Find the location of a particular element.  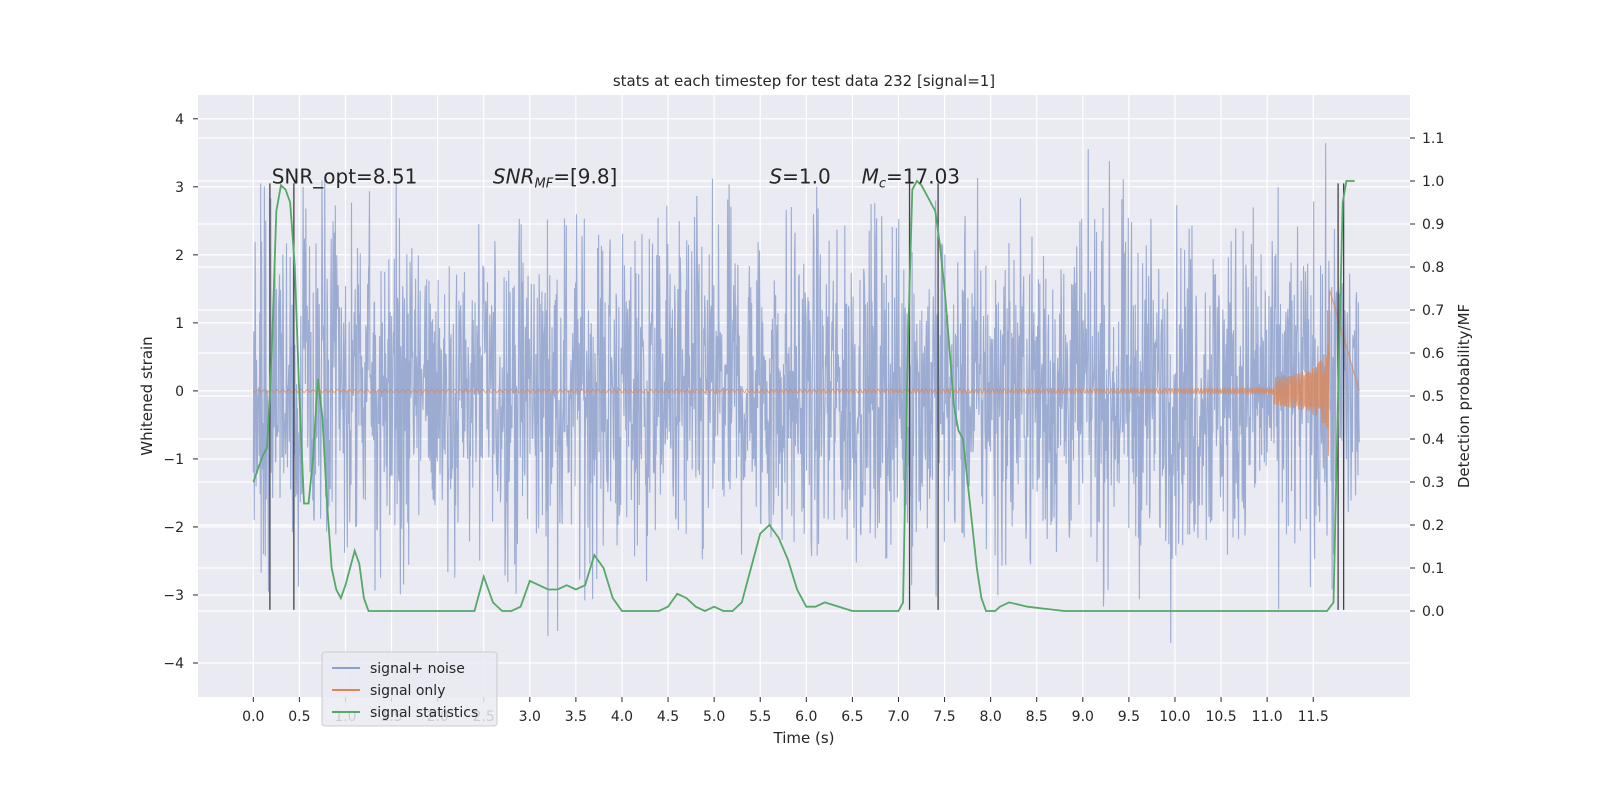

x-tick-label: 7.0 is located at coordinates (898, 717).